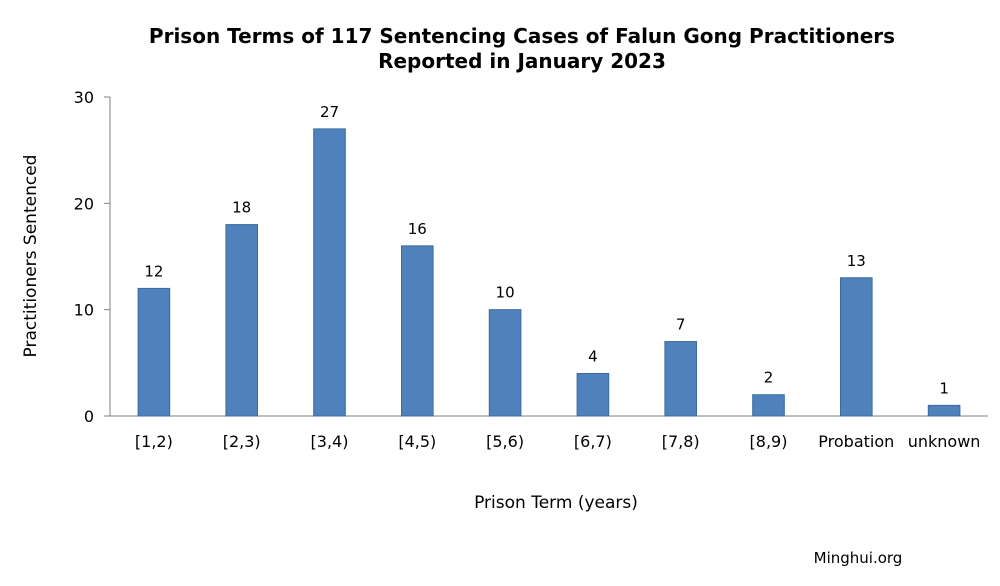 This screenshot has width=1000, height=586. What do you see at coordinates (593, 356) in the screenshot?
I see `data-label: 4` at bounding box center [593, 356].